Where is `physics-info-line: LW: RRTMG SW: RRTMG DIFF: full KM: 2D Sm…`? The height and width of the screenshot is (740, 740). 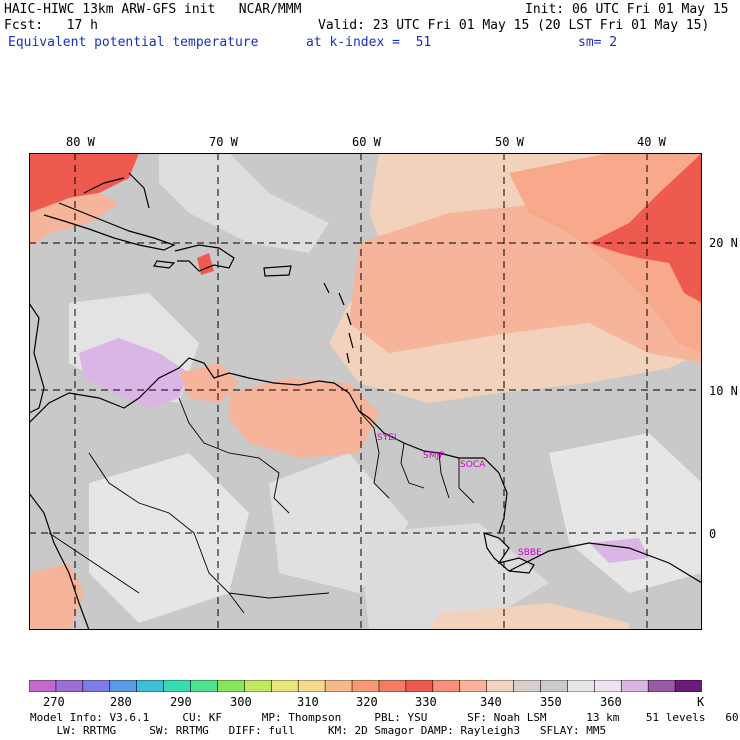 physics-info-line: LW: RRTMG SW: RRTMG DIFF: full KM: 2D Sm… is located at coordinates (318, 730).